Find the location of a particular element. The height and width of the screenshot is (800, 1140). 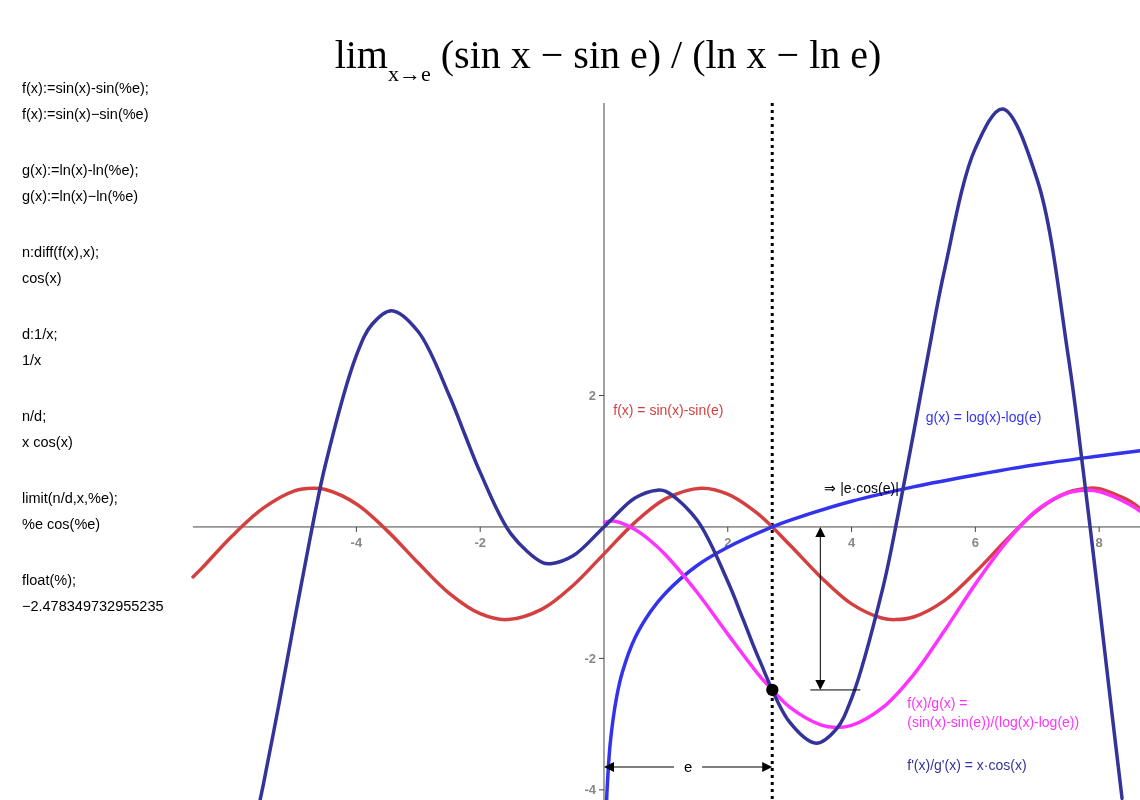

text: f(x):=sin(x)-sin(%e); is located at coordinates (85, 88).